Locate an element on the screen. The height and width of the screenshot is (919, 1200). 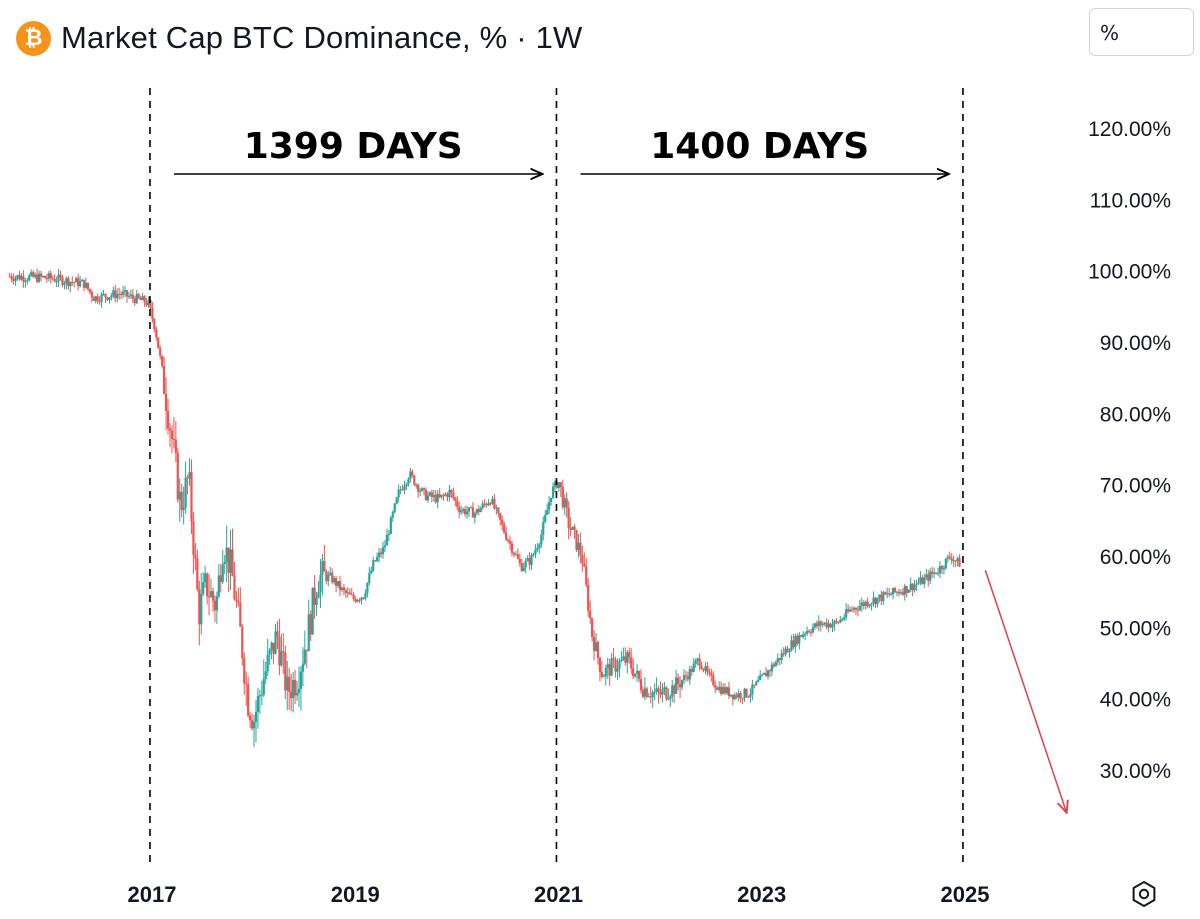
y-tick-label: 90.00% is located at coordinates (1135, 343).